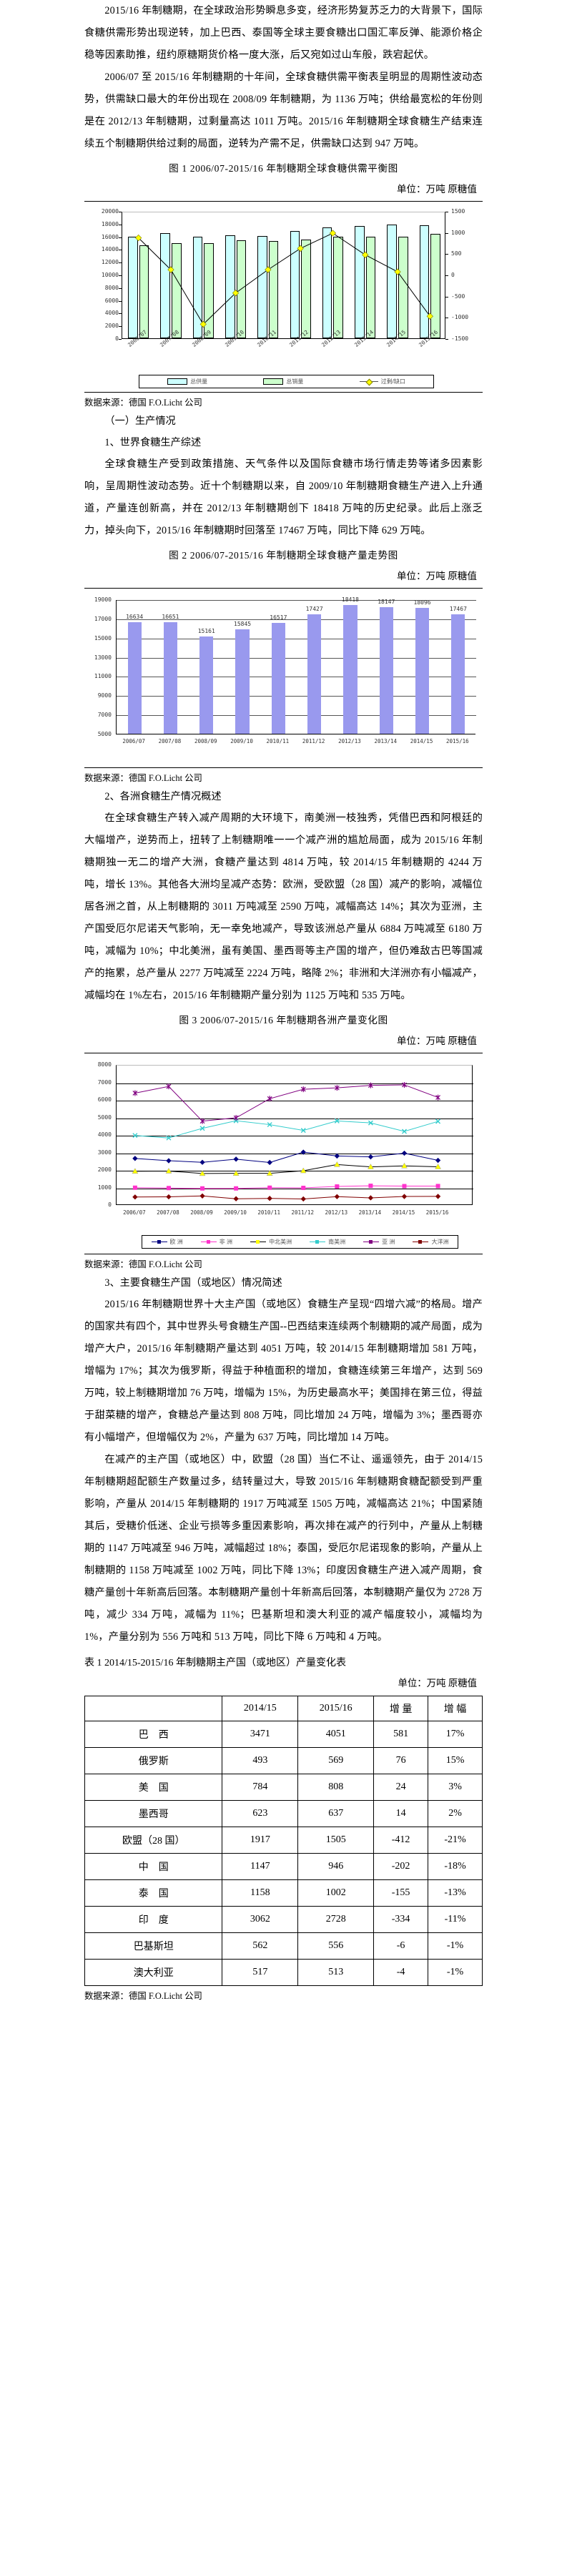 The height and width of the screenshot is (2576, 567). Describe the element at coordinates (260, 1973) in the screenshot. I see `table-cell-value: 517` at that location.